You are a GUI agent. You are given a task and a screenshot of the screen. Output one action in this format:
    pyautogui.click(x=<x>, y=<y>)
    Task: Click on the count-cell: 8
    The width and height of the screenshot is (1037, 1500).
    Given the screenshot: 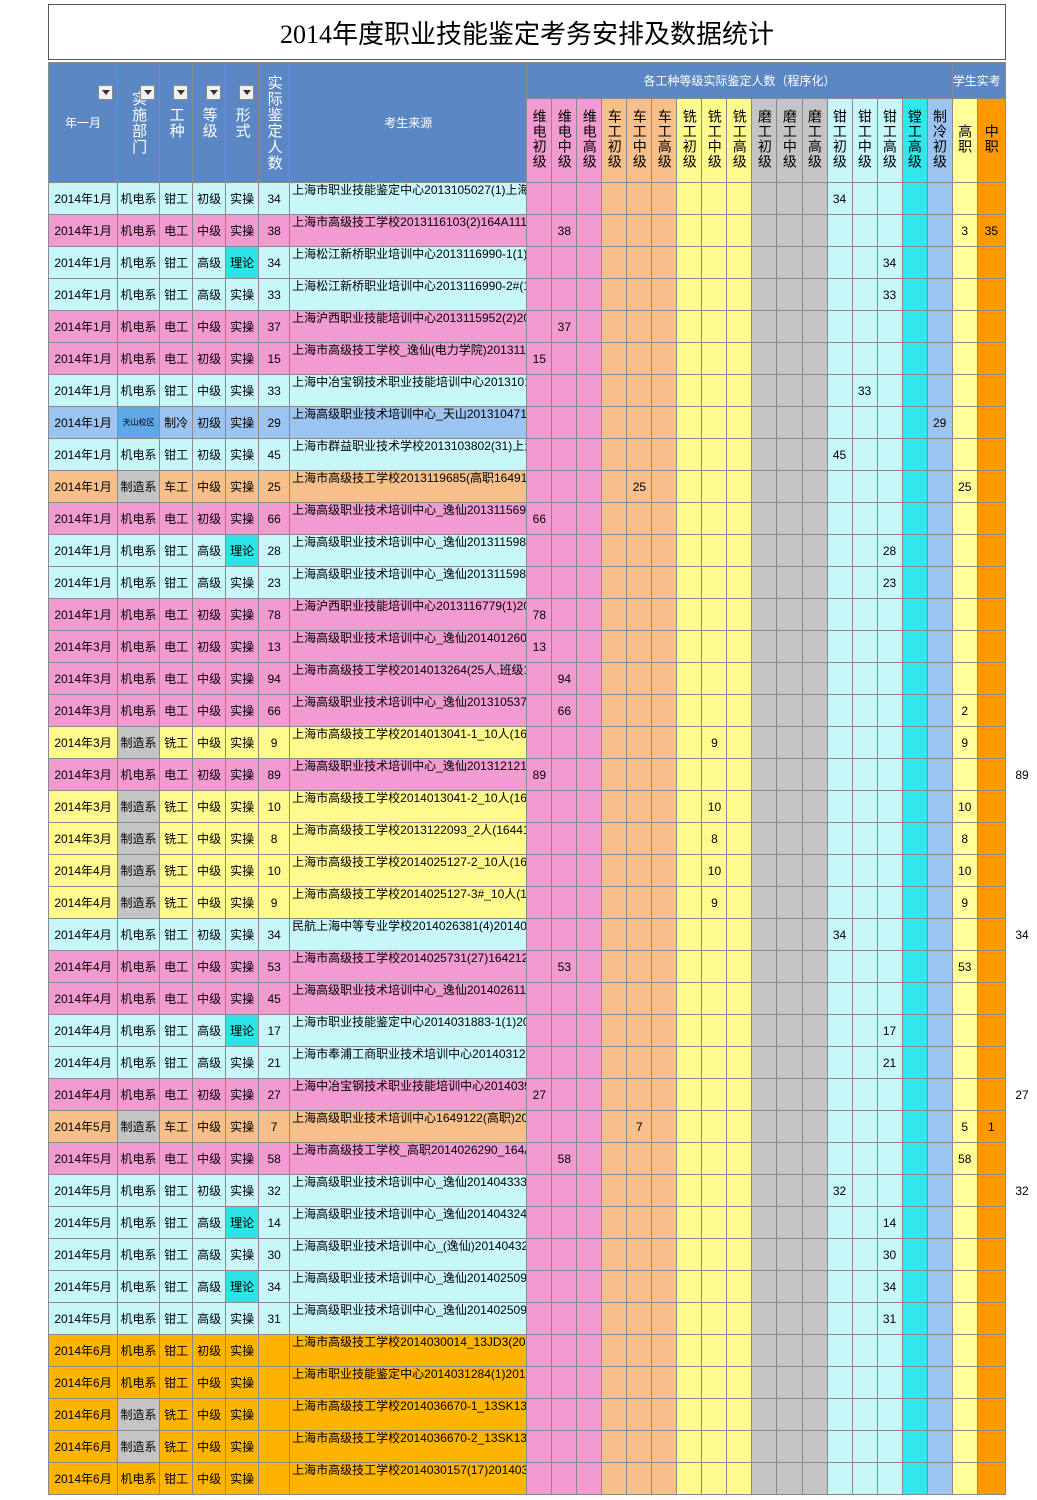 What is the action you would take?
    pyautogui.click(x=274, y=838)
    